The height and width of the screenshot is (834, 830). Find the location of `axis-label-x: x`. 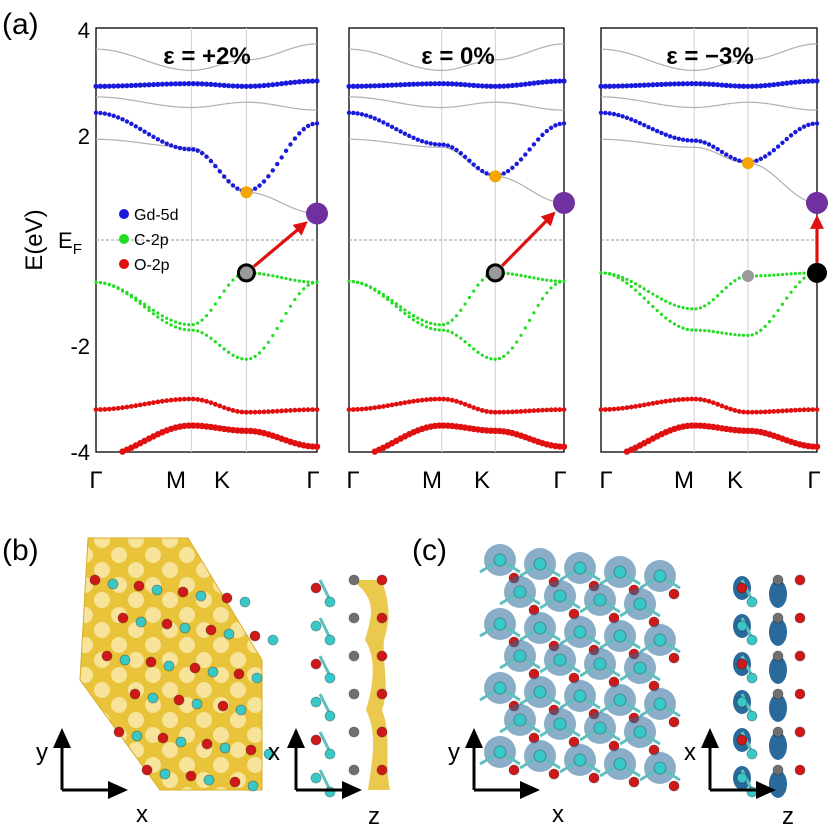

axis-label-x: x is located at coordinates (142, 814).